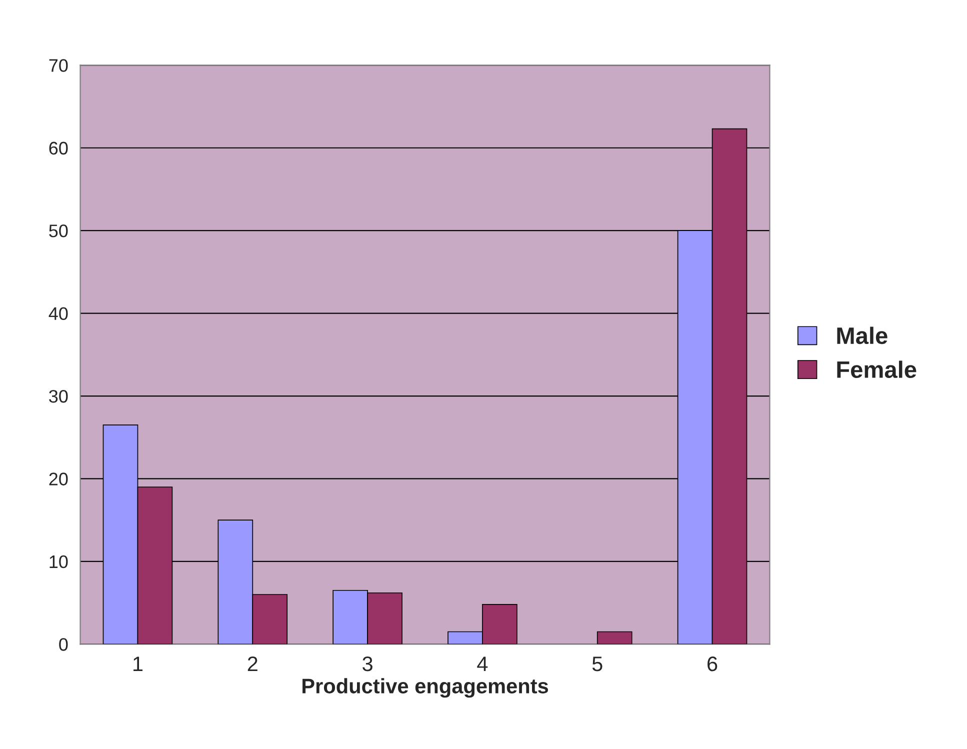  Describe the element at coordinates (138, 664) in the screenshot. I see `x-tick-label: 1` at that location.